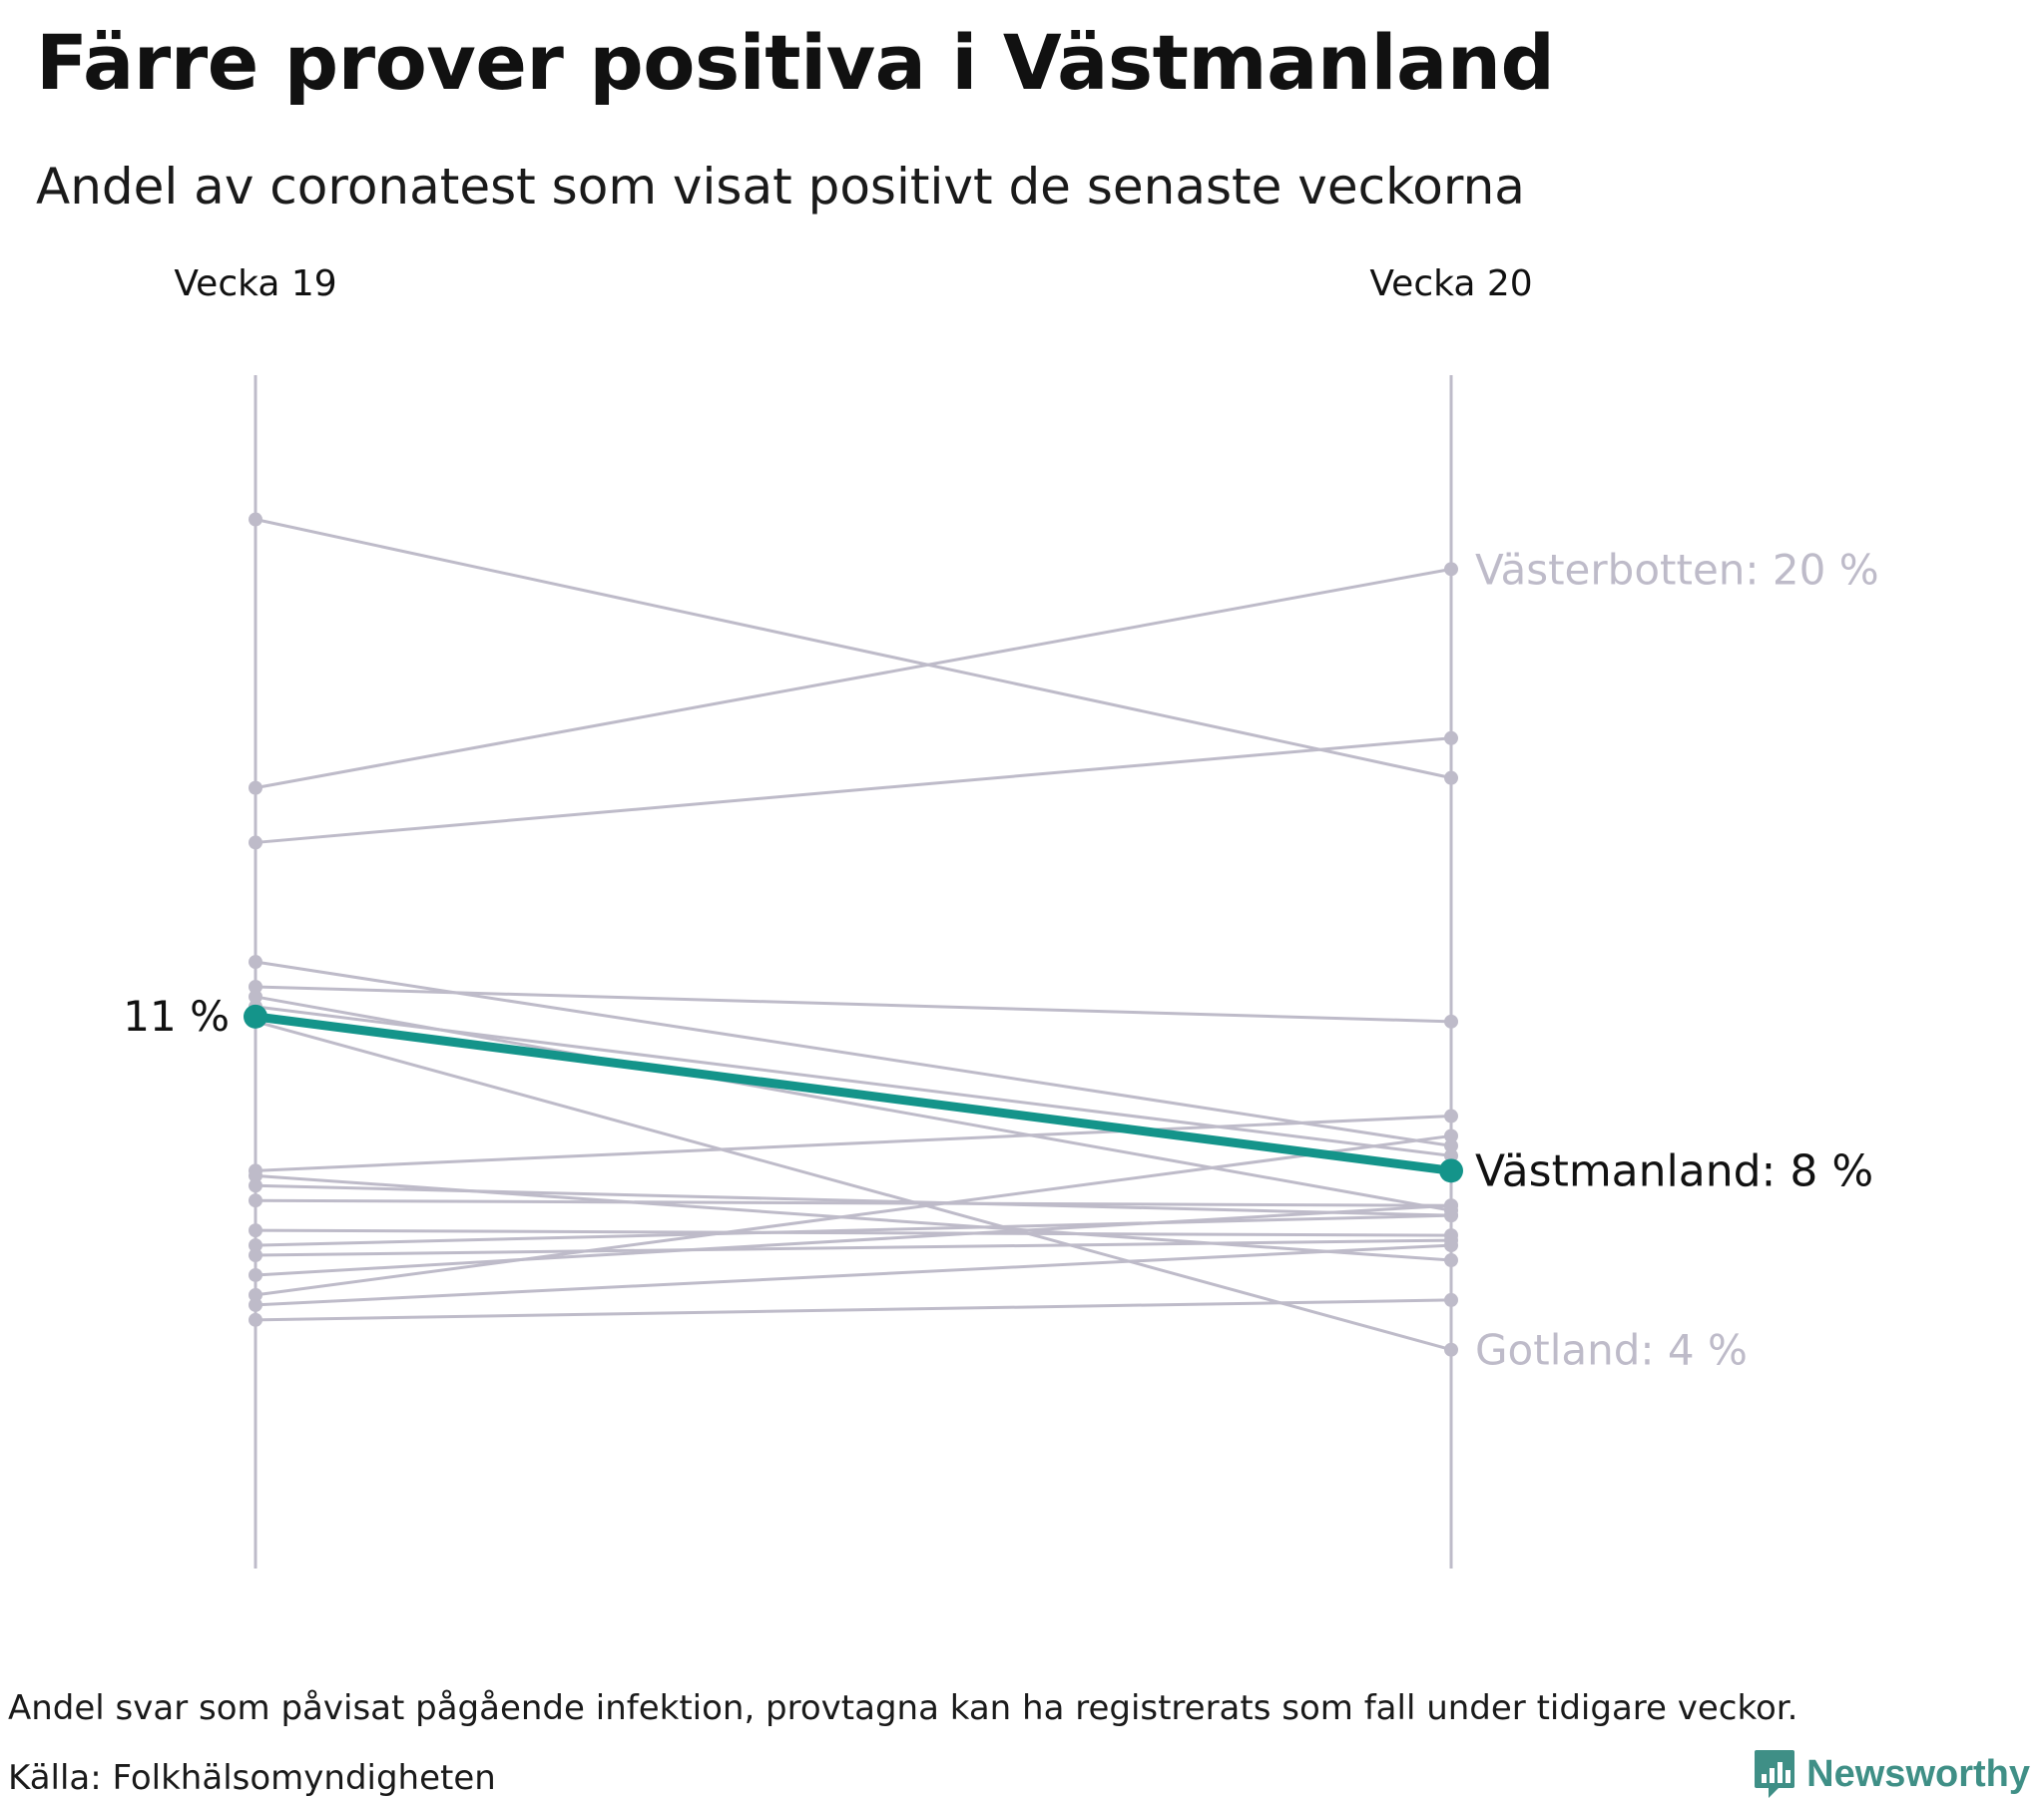 This screenshot has width=2044, height=1800. I want to click on highlight-start-label: 11 %, so click(176, 1016).